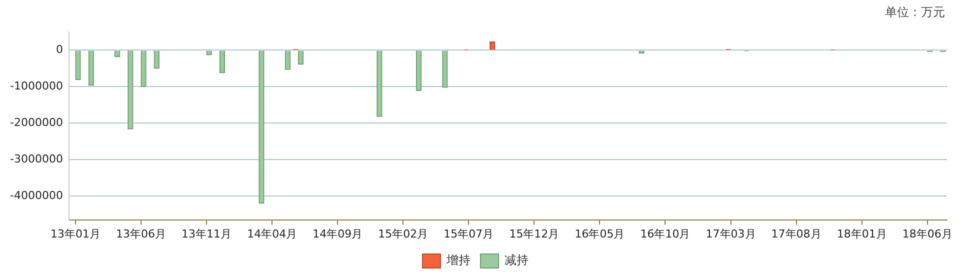  What do you see at coordinates (59, 49) in the screenshot?
I see `y-tick-label: 0` at bounding box center [59, 49].